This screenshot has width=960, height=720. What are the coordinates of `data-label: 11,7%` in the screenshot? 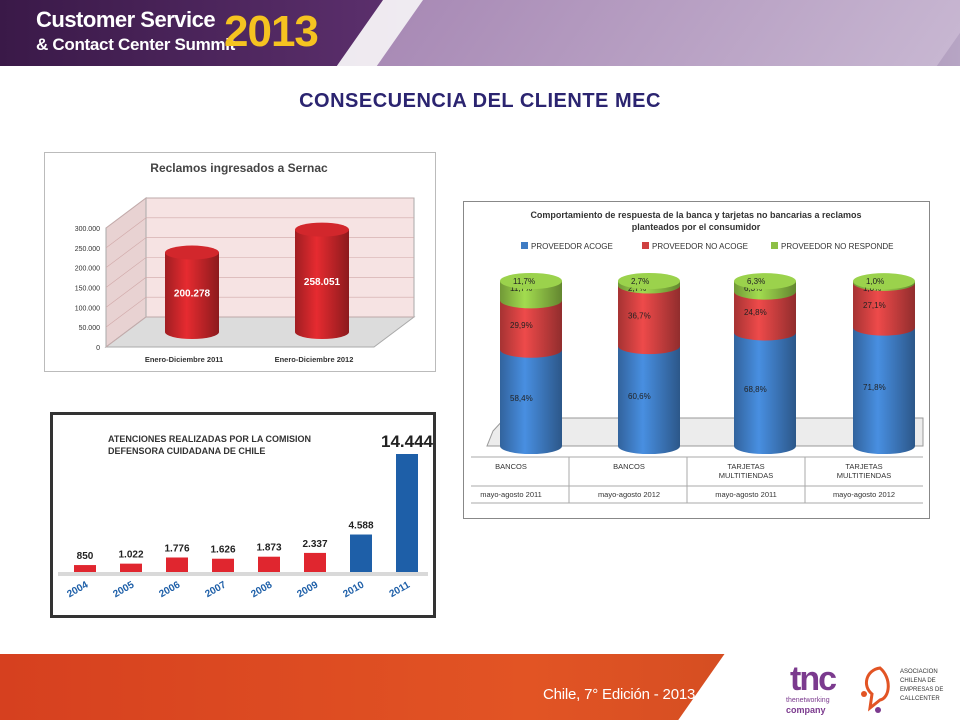 It's located at (524, 281).